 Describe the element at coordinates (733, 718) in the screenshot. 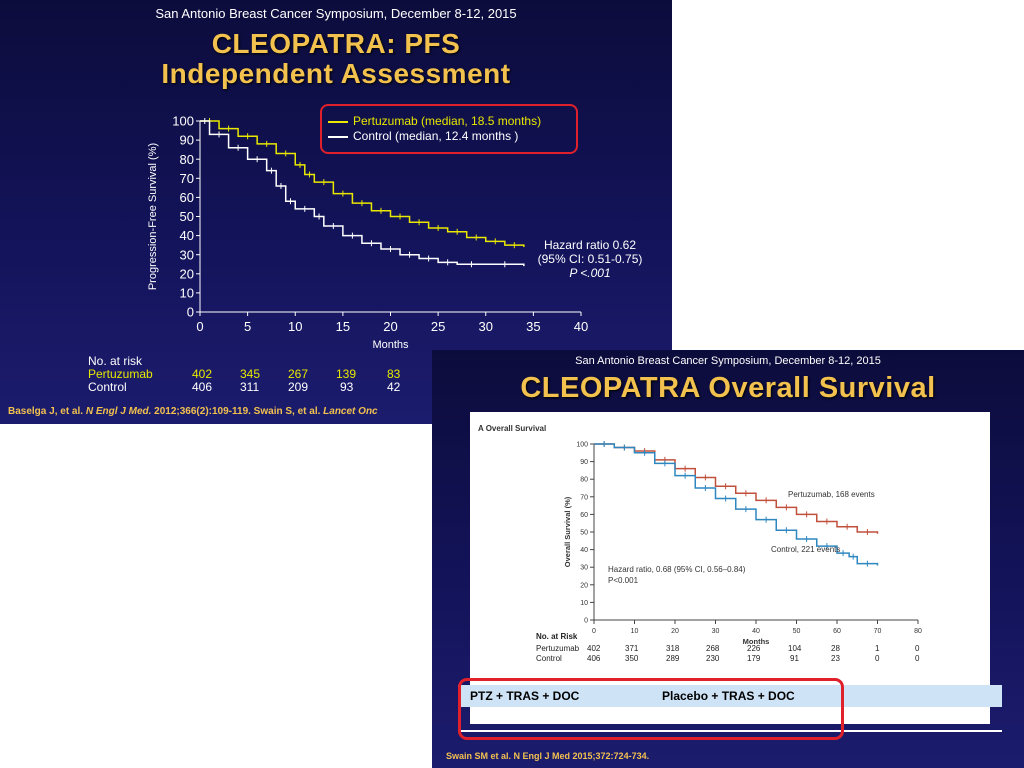

I see `table-col2-value: 40.8 months` at that location.